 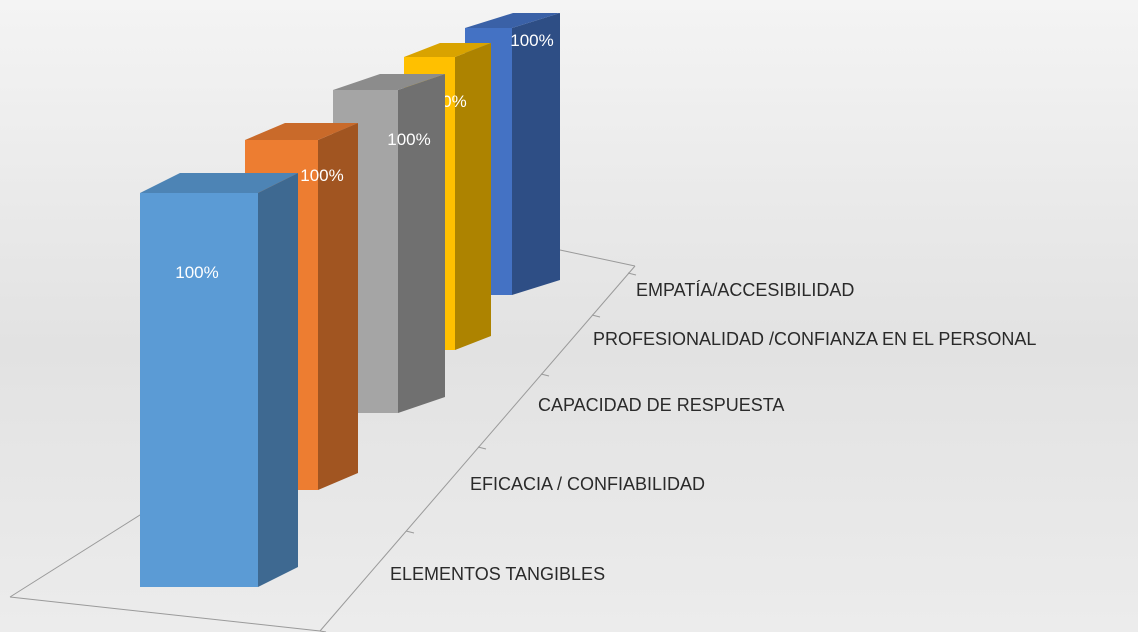 What do you see at coordinates (497, 574) in the screenshot?
I see `category-label: ELEMENTOS TANGIBLES` at bounding box center [497, 574].